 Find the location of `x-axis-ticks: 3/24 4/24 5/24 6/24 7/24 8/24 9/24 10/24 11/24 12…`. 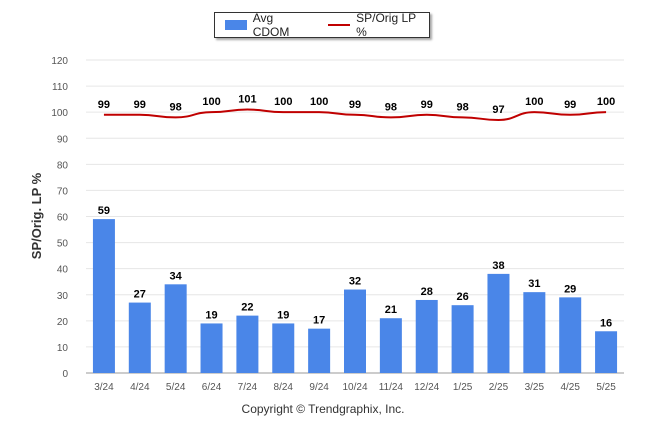

x-axis-ticks: 3/24 4/24 5/24 6/24 7/24 8/24 9/24 10/24 11/24 12… is located at coordinates (355, 387).